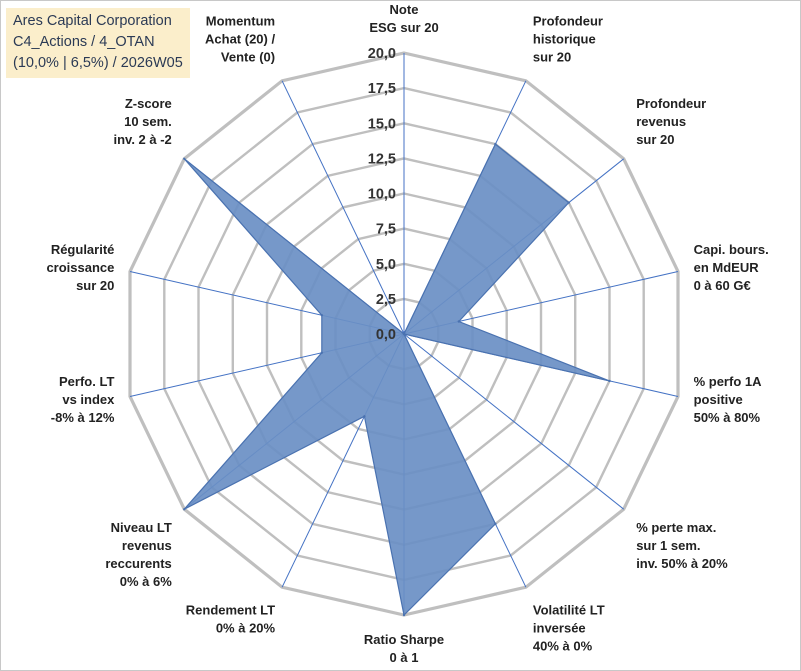 This screenshot has width=801, height=671. What do you see at coordinates (246, 628) in the screenshot?
I see `axis-label-line: 0% à 20%` at bounding box center [246, 628].